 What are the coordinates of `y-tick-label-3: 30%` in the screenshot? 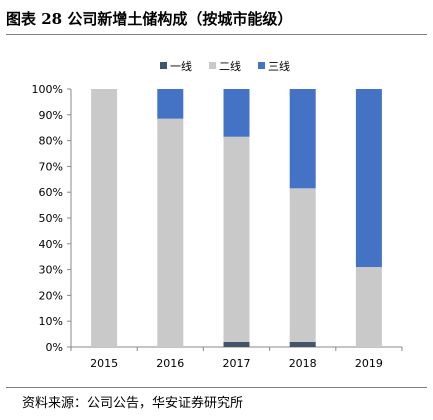 It's located at (51, 270).